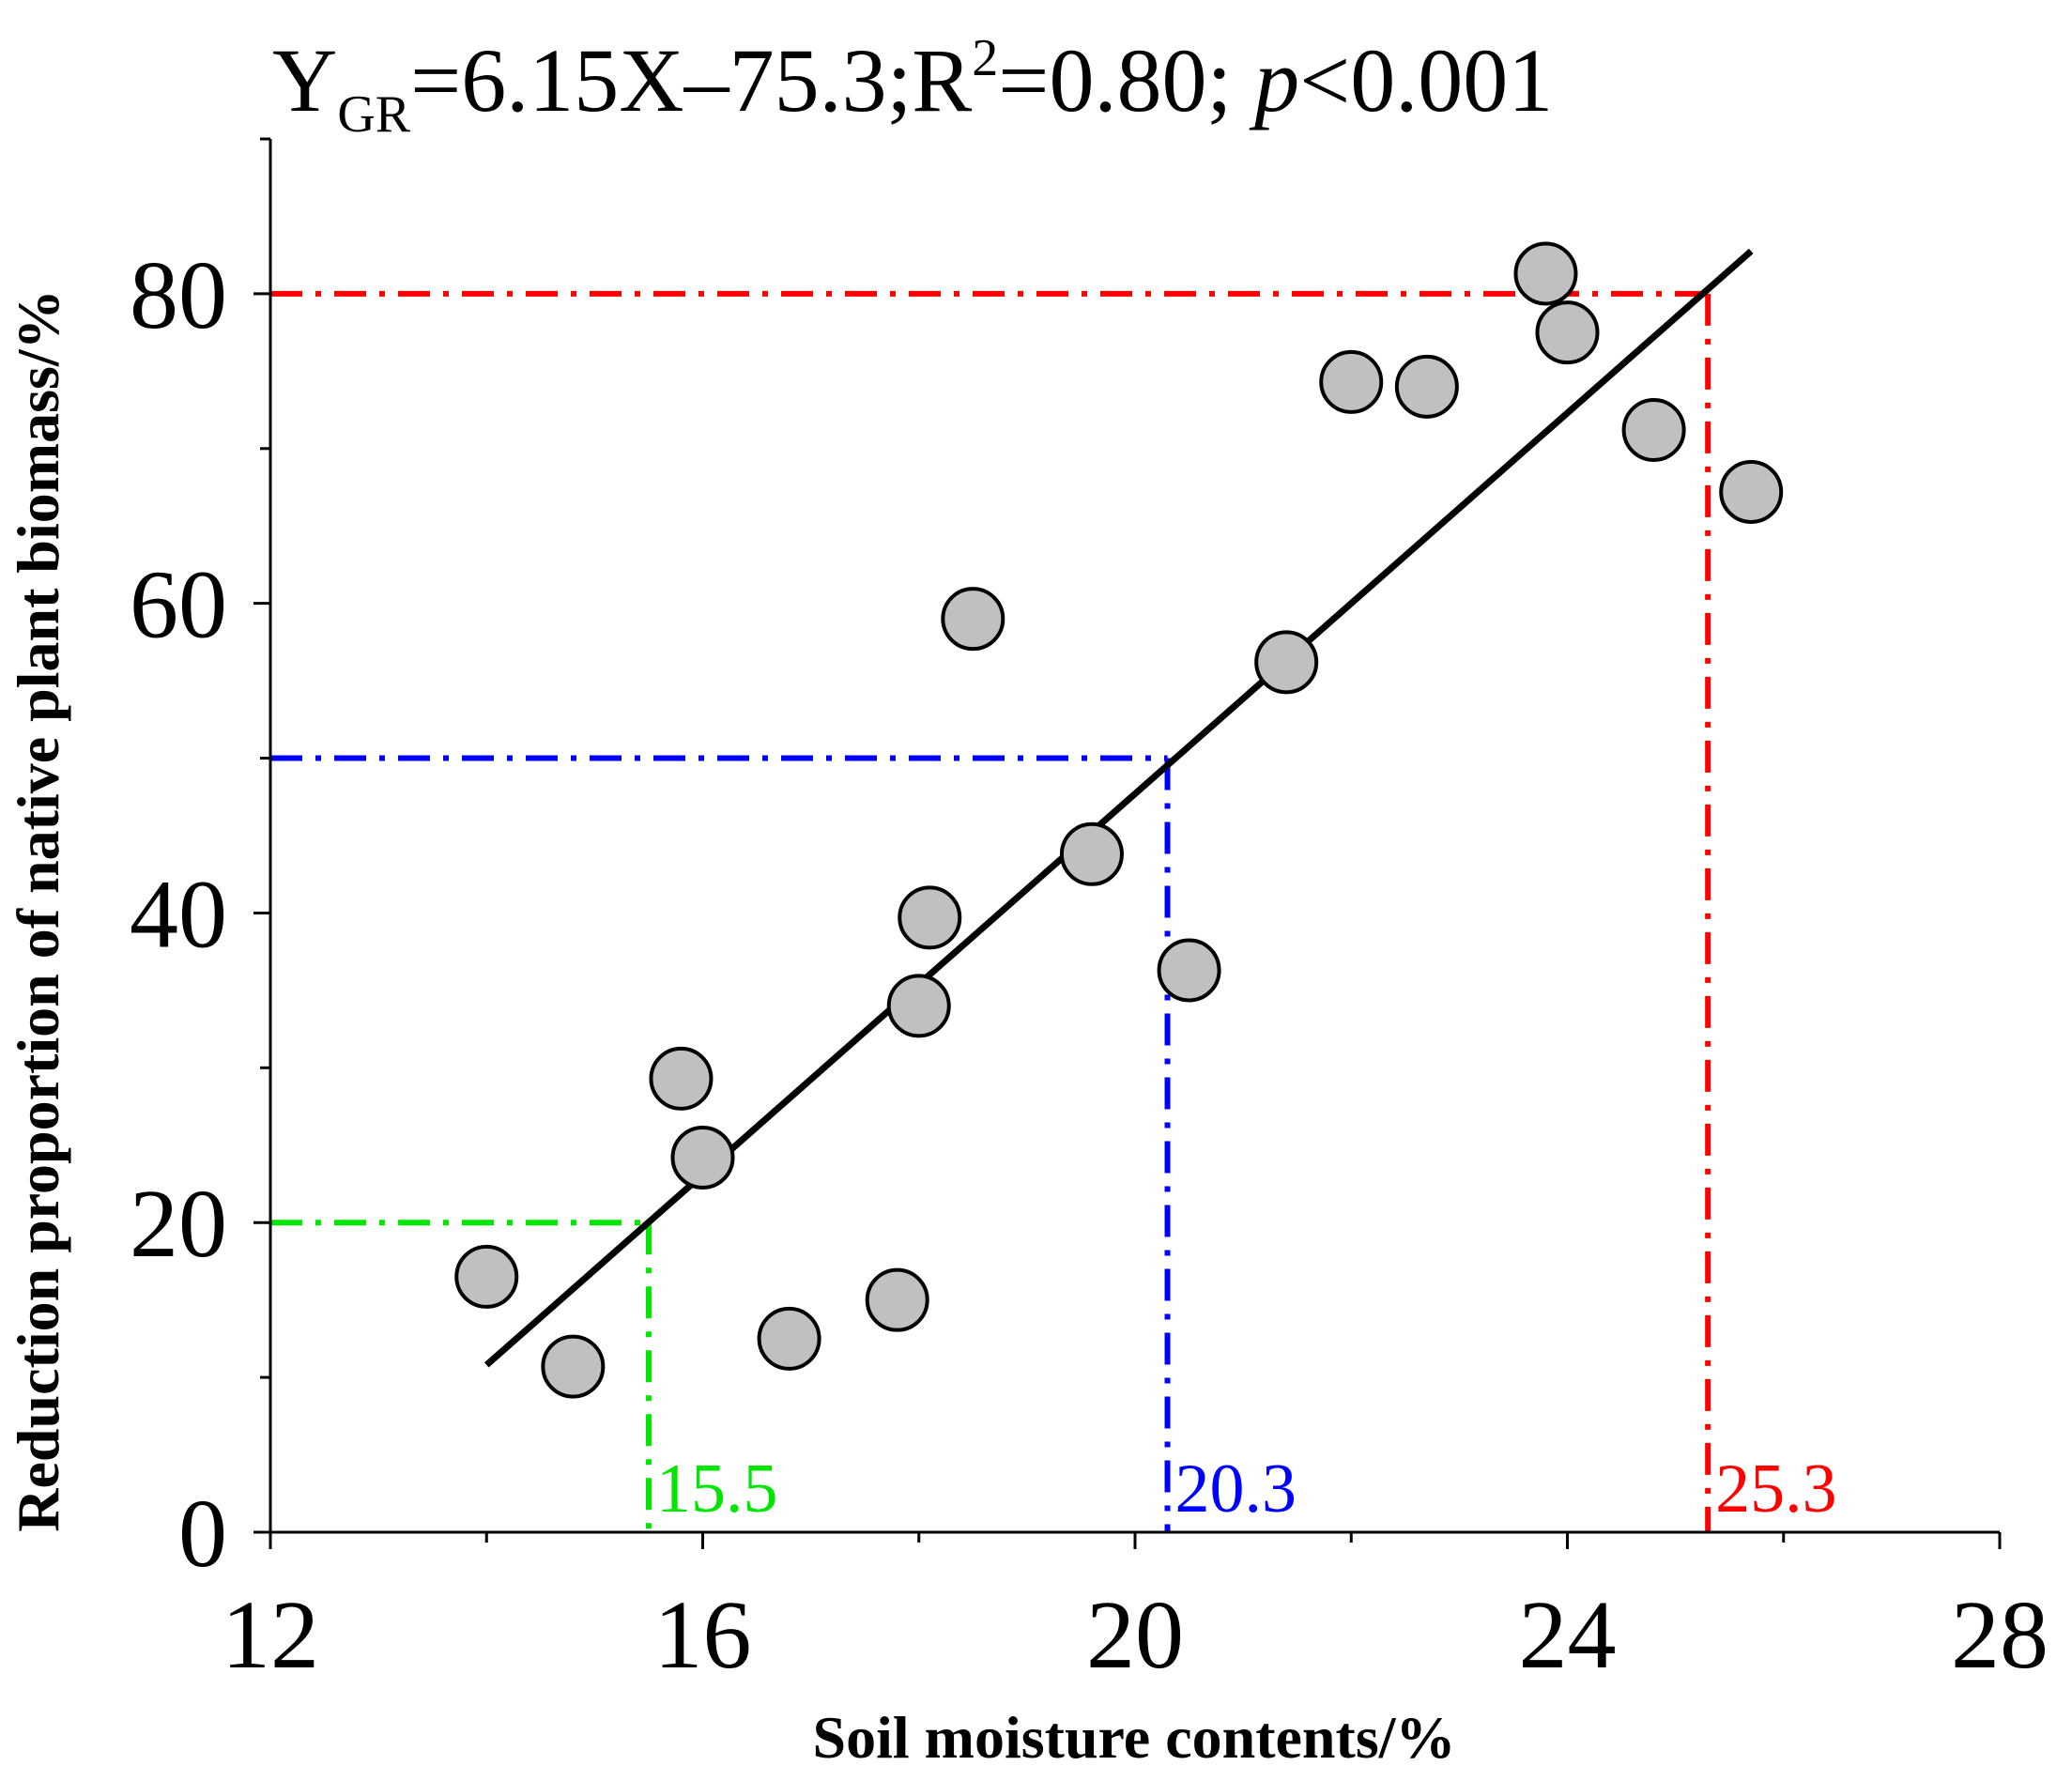 This screenshot has height=1781, width=2072. What do you see at coordinates (1274, 80) in the screenshot?
I see `equation-p-symbol: p` at bounding box center [1274, 80].